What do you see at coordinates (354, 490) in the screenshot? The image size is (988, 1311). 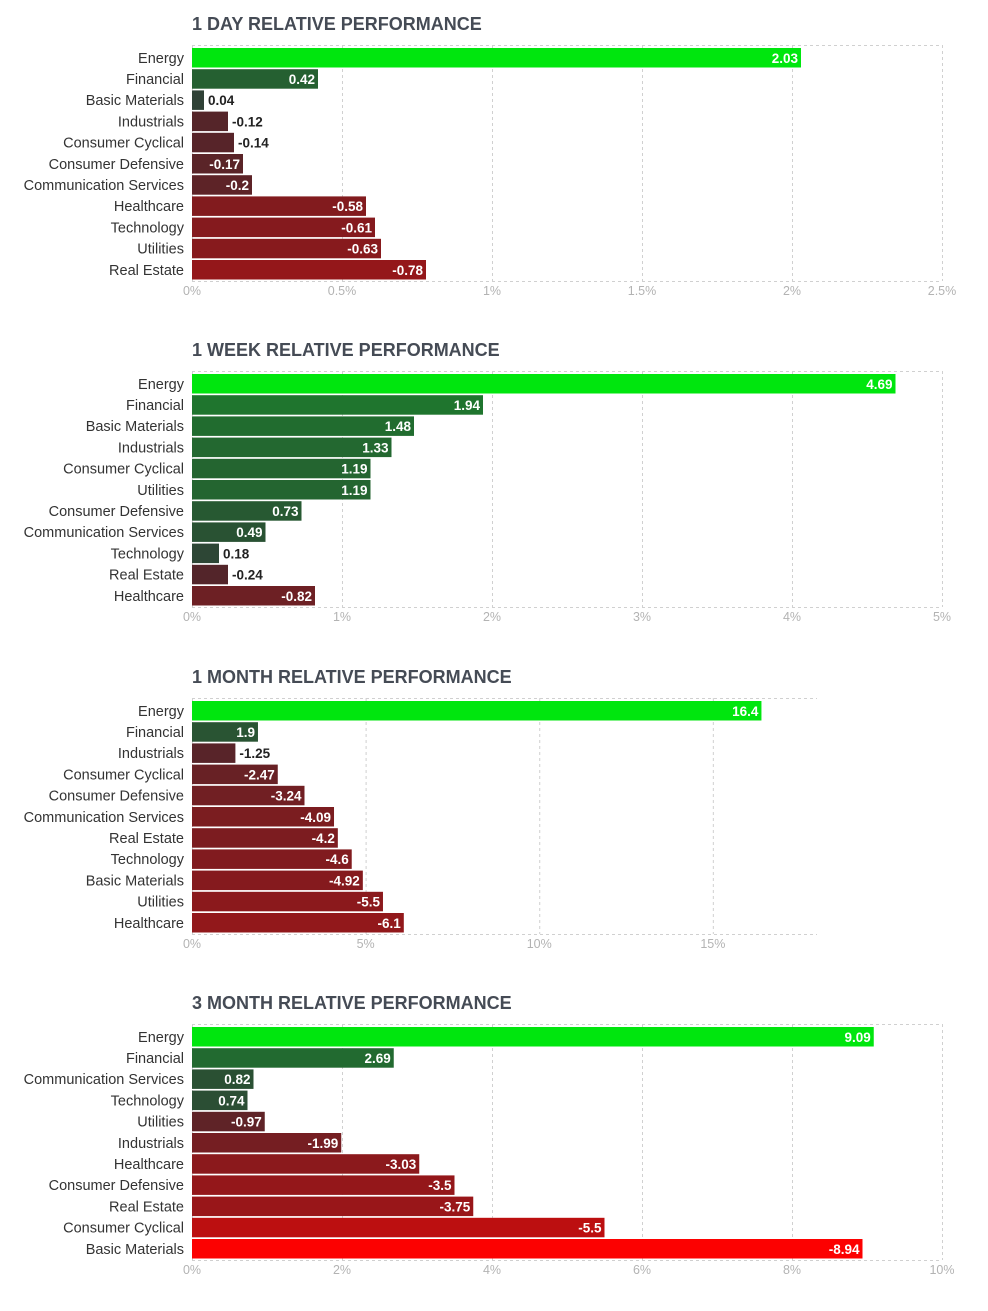 I see `value-label: 1.19` at bounding box center [354, 490].